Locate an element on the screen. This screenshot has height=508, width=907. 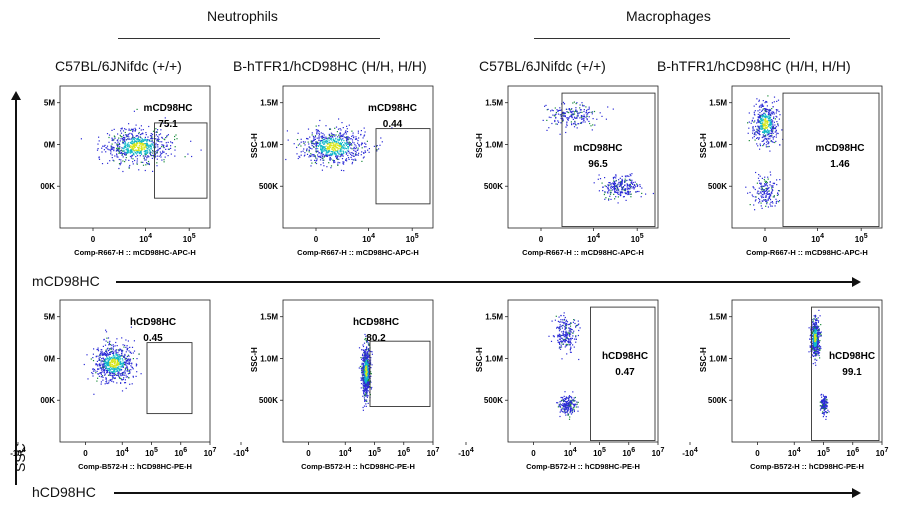
column-title-2: B-hTFR1/hCD98HC (H/H, H/H) is located at coordinates (330, 66).